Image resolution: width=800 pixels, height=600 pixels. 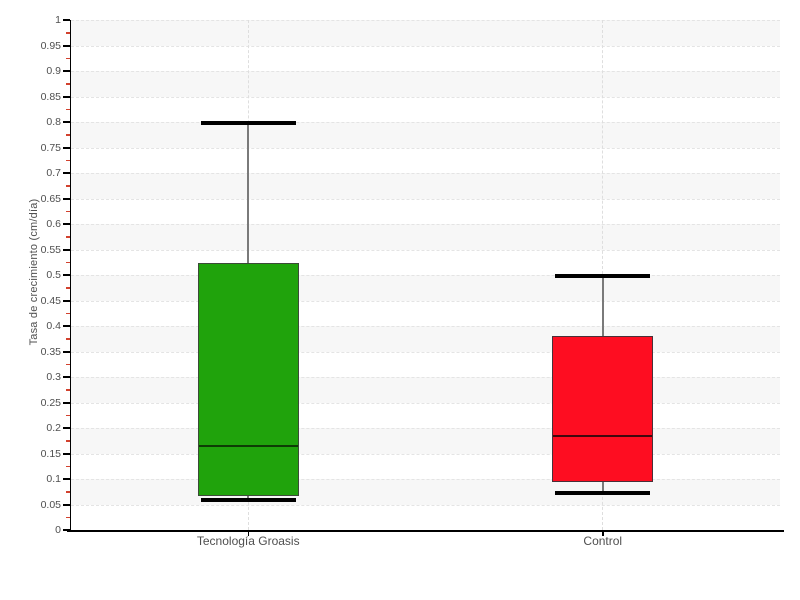 I want to click on y-tick-label: 0.95, so click(x=50, y=45).